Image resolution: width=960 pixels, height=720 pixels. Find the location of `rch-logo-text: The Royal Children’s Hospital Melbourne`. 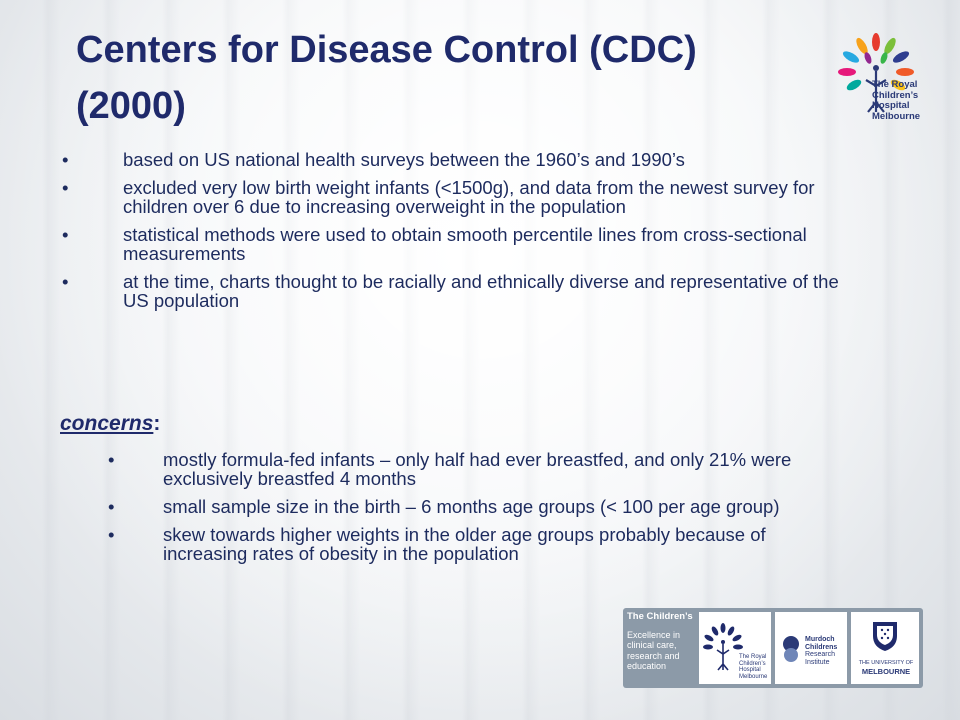

rch-logo-text: The Royal Children’s Hospital Melbourne is located at coordinates (896, 100).